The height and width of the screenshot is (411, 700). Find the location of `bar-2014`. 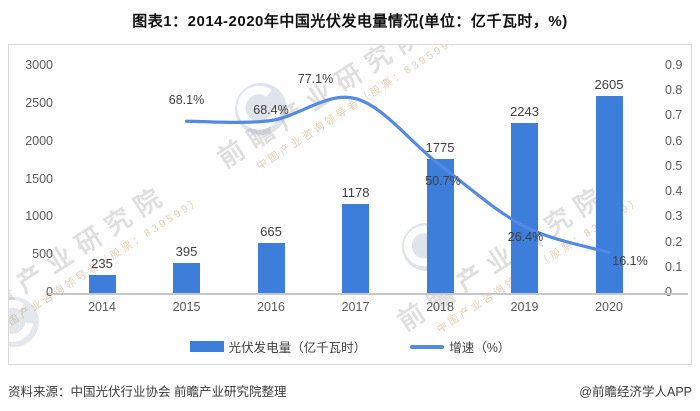

bar-2014 is located at coordinates (102, 284).